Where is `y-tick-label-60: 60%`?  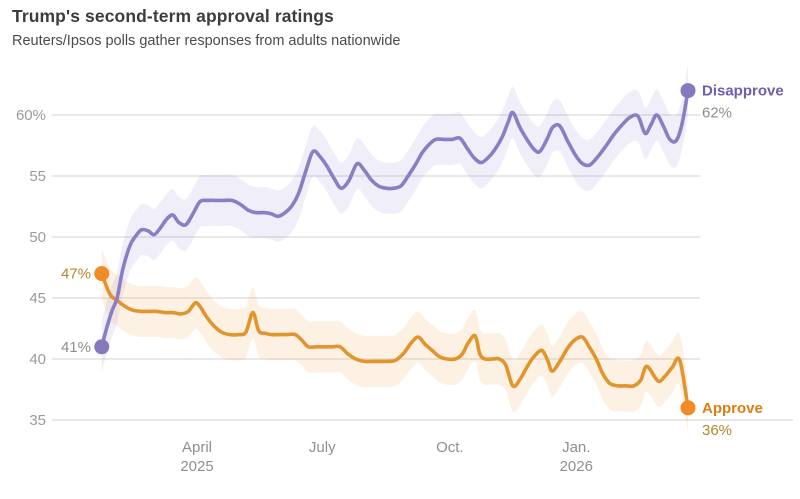
y-tick-label-60: 60% is located at coordinates (31, 115).